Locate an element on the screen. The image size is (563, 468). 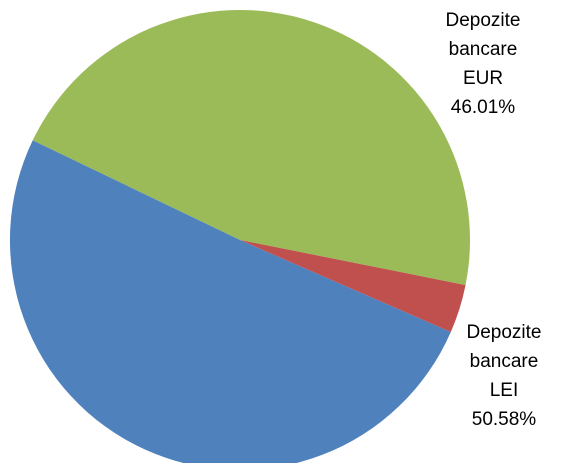
pie-slice-other is located at coordinates (353, 286).